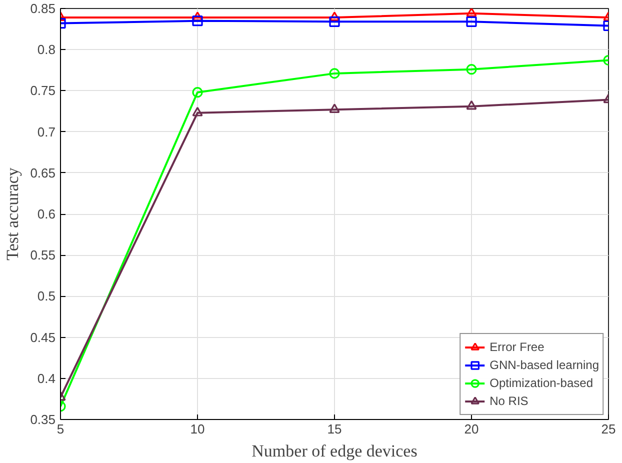 This screenshot has width=622, height=463. What do you see at coordinates (46, 132) in the screenshot?
I see `y-tick-label: 0.7` at bounding box center [46, 132].